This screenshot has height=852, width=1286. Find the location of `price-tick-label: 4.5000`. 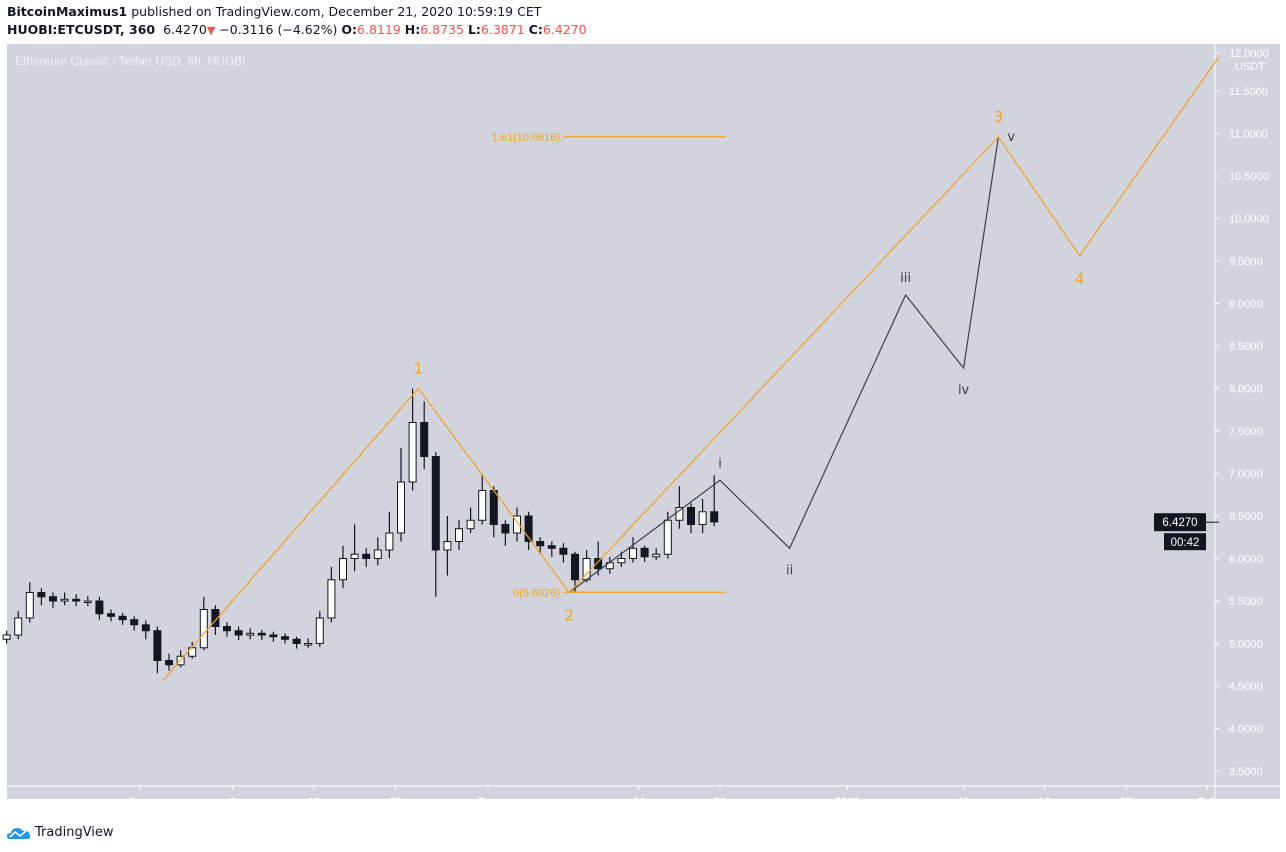

price-tick-label: 4.5000 is located at coordinates (1246, 687).